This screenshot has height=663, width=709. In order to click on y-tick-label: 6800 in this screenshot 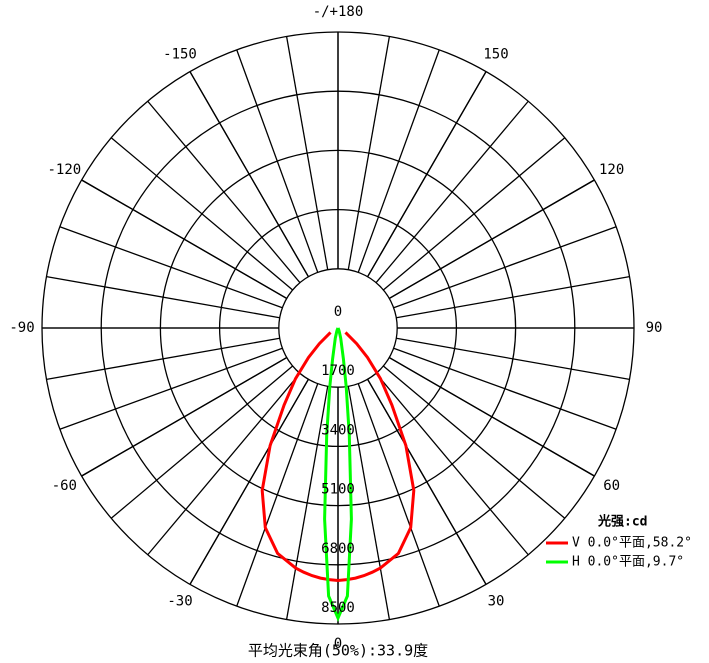, I will do `click(338, 549)`.